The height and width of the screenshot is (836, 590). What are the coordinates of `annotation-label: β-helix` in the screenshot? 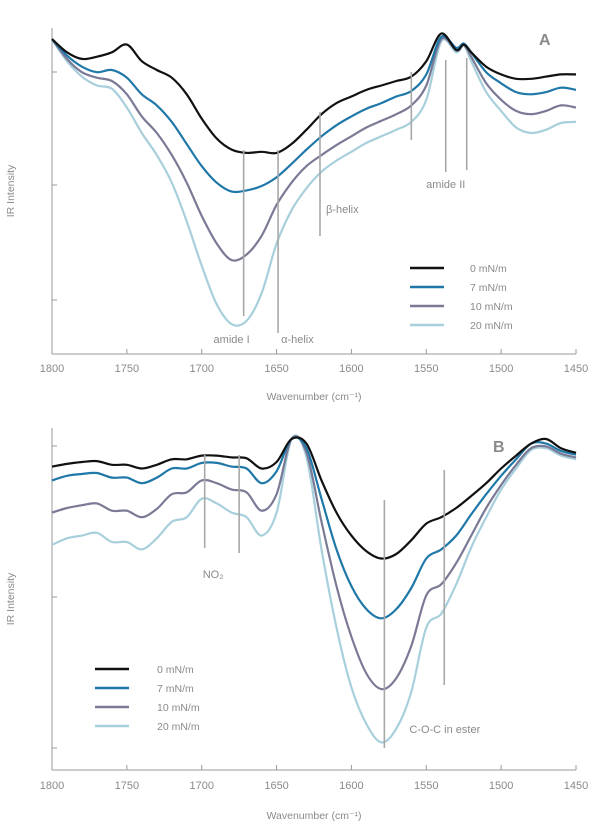 It's located at (342, 210).